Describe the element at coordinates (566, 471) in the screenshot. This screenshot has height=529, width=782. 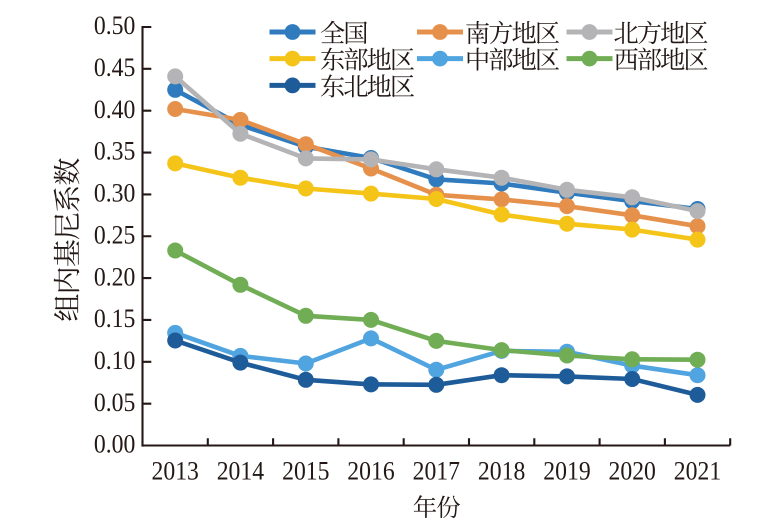
I see `svg-text: 2019` at that location.